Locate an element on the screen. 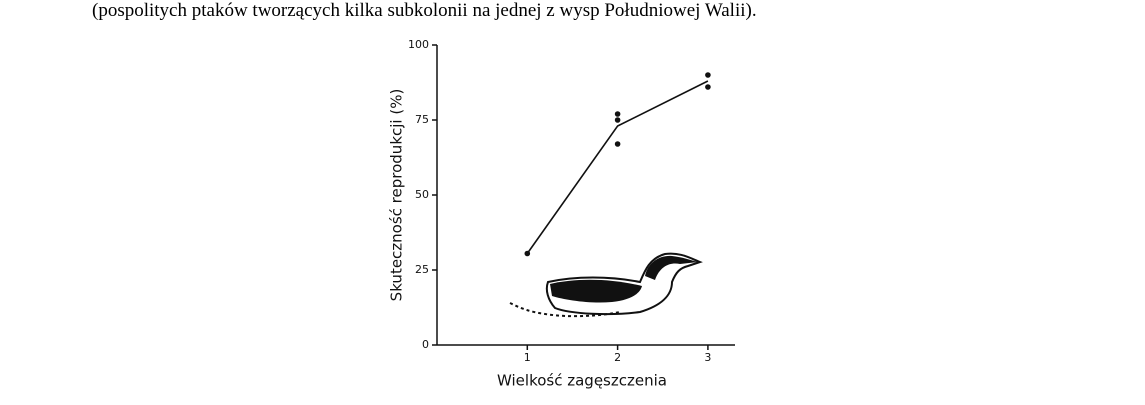  y-tick-label: 25 is located at coordinates (422, 269).